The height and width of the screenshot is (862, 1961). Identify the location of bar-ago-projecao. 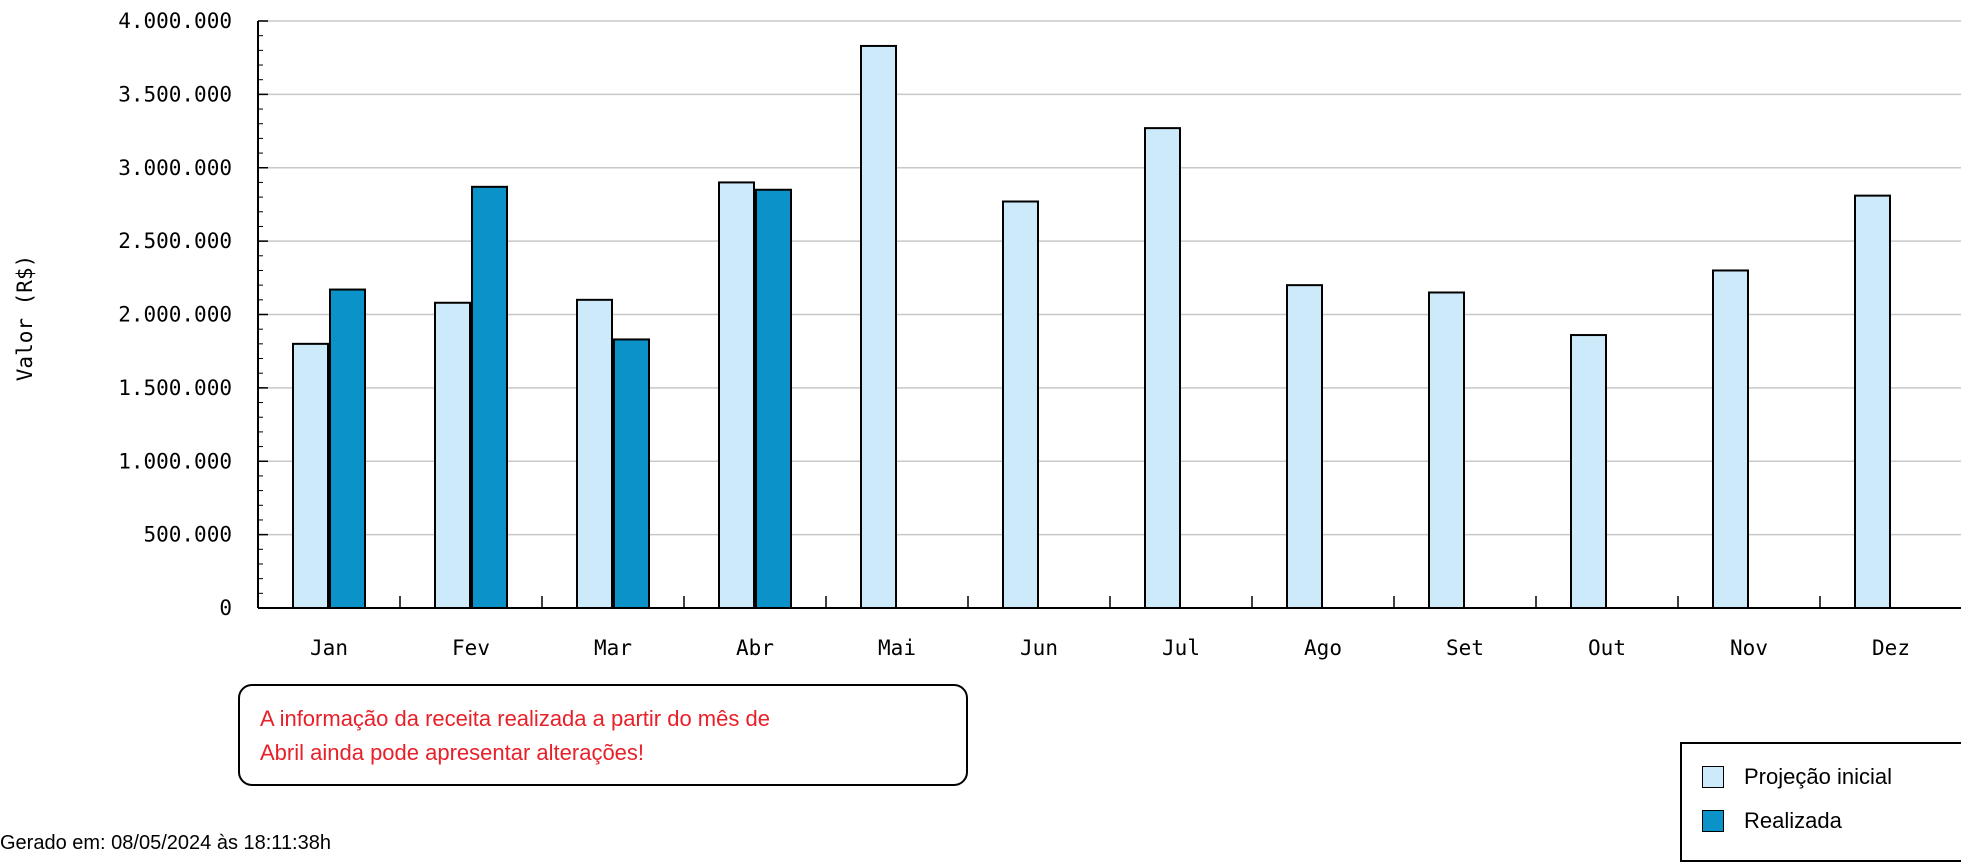
(1304, 446).